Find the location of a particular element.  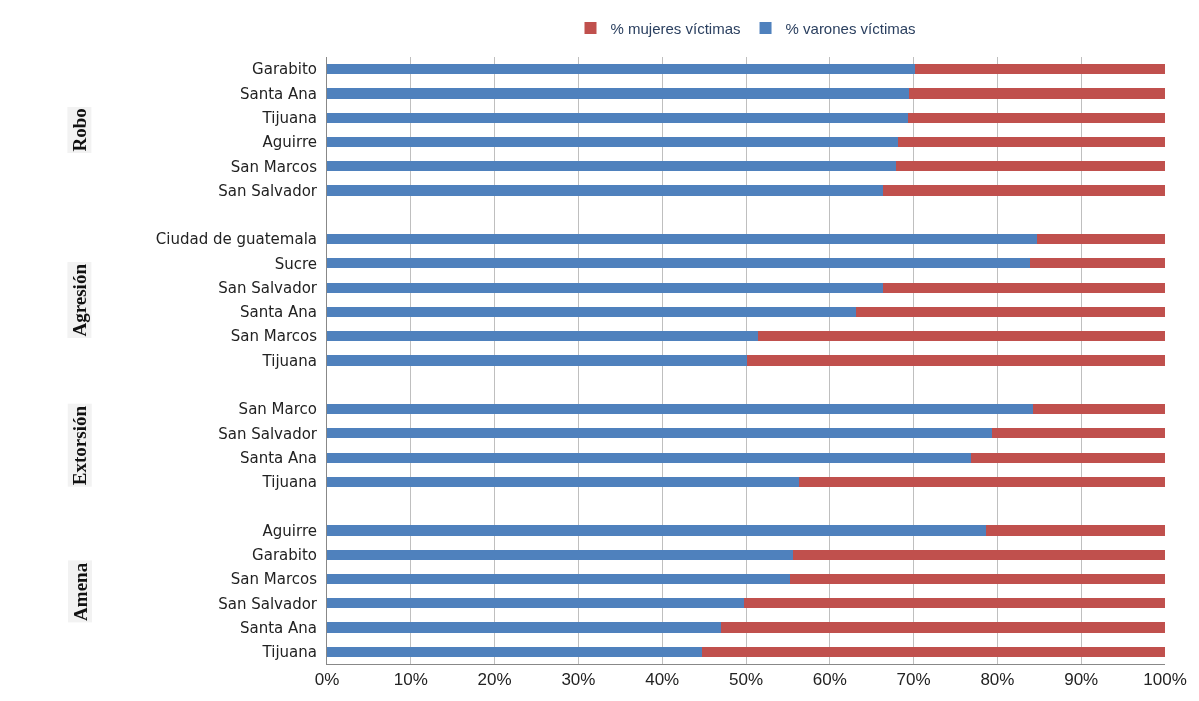

y-tick-label: Sucre is located at coordinates (295, 263).